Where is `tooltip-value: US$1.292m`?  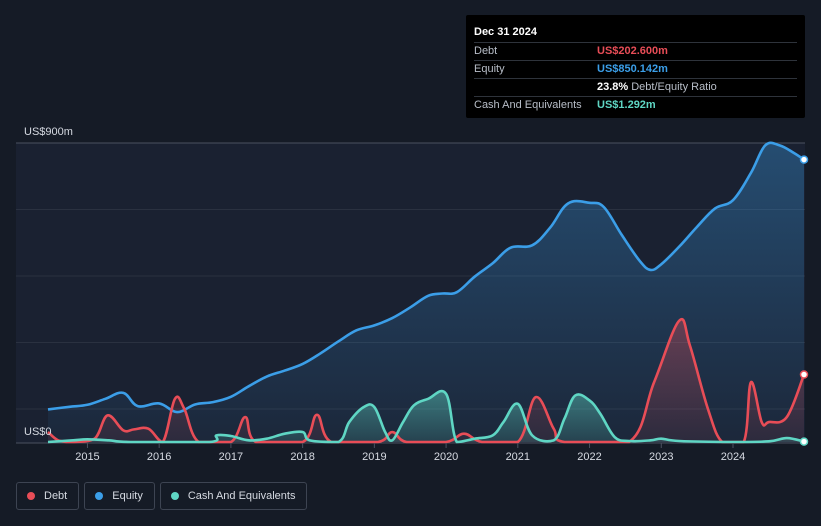 tooltip-value: US$1.292m is located at coordinates (626, 105).